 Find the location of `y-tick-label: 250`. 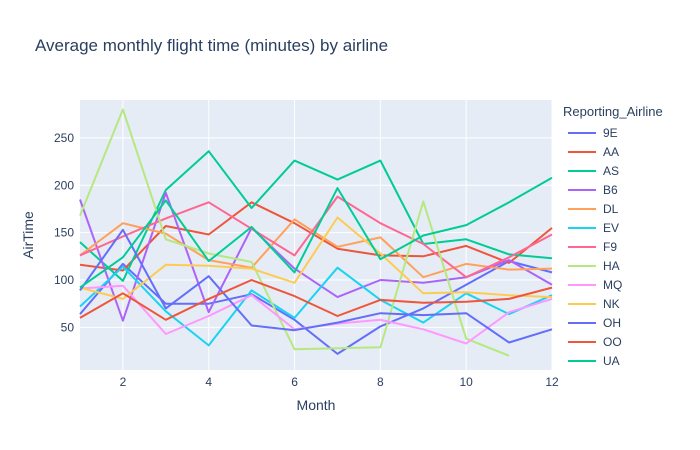

y-tick-label: 250 is located at coordinates (64, 138).